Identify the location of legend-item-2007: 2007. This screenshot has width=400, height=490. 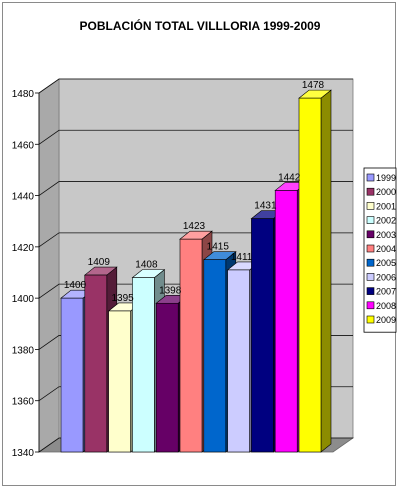
(381, 292).